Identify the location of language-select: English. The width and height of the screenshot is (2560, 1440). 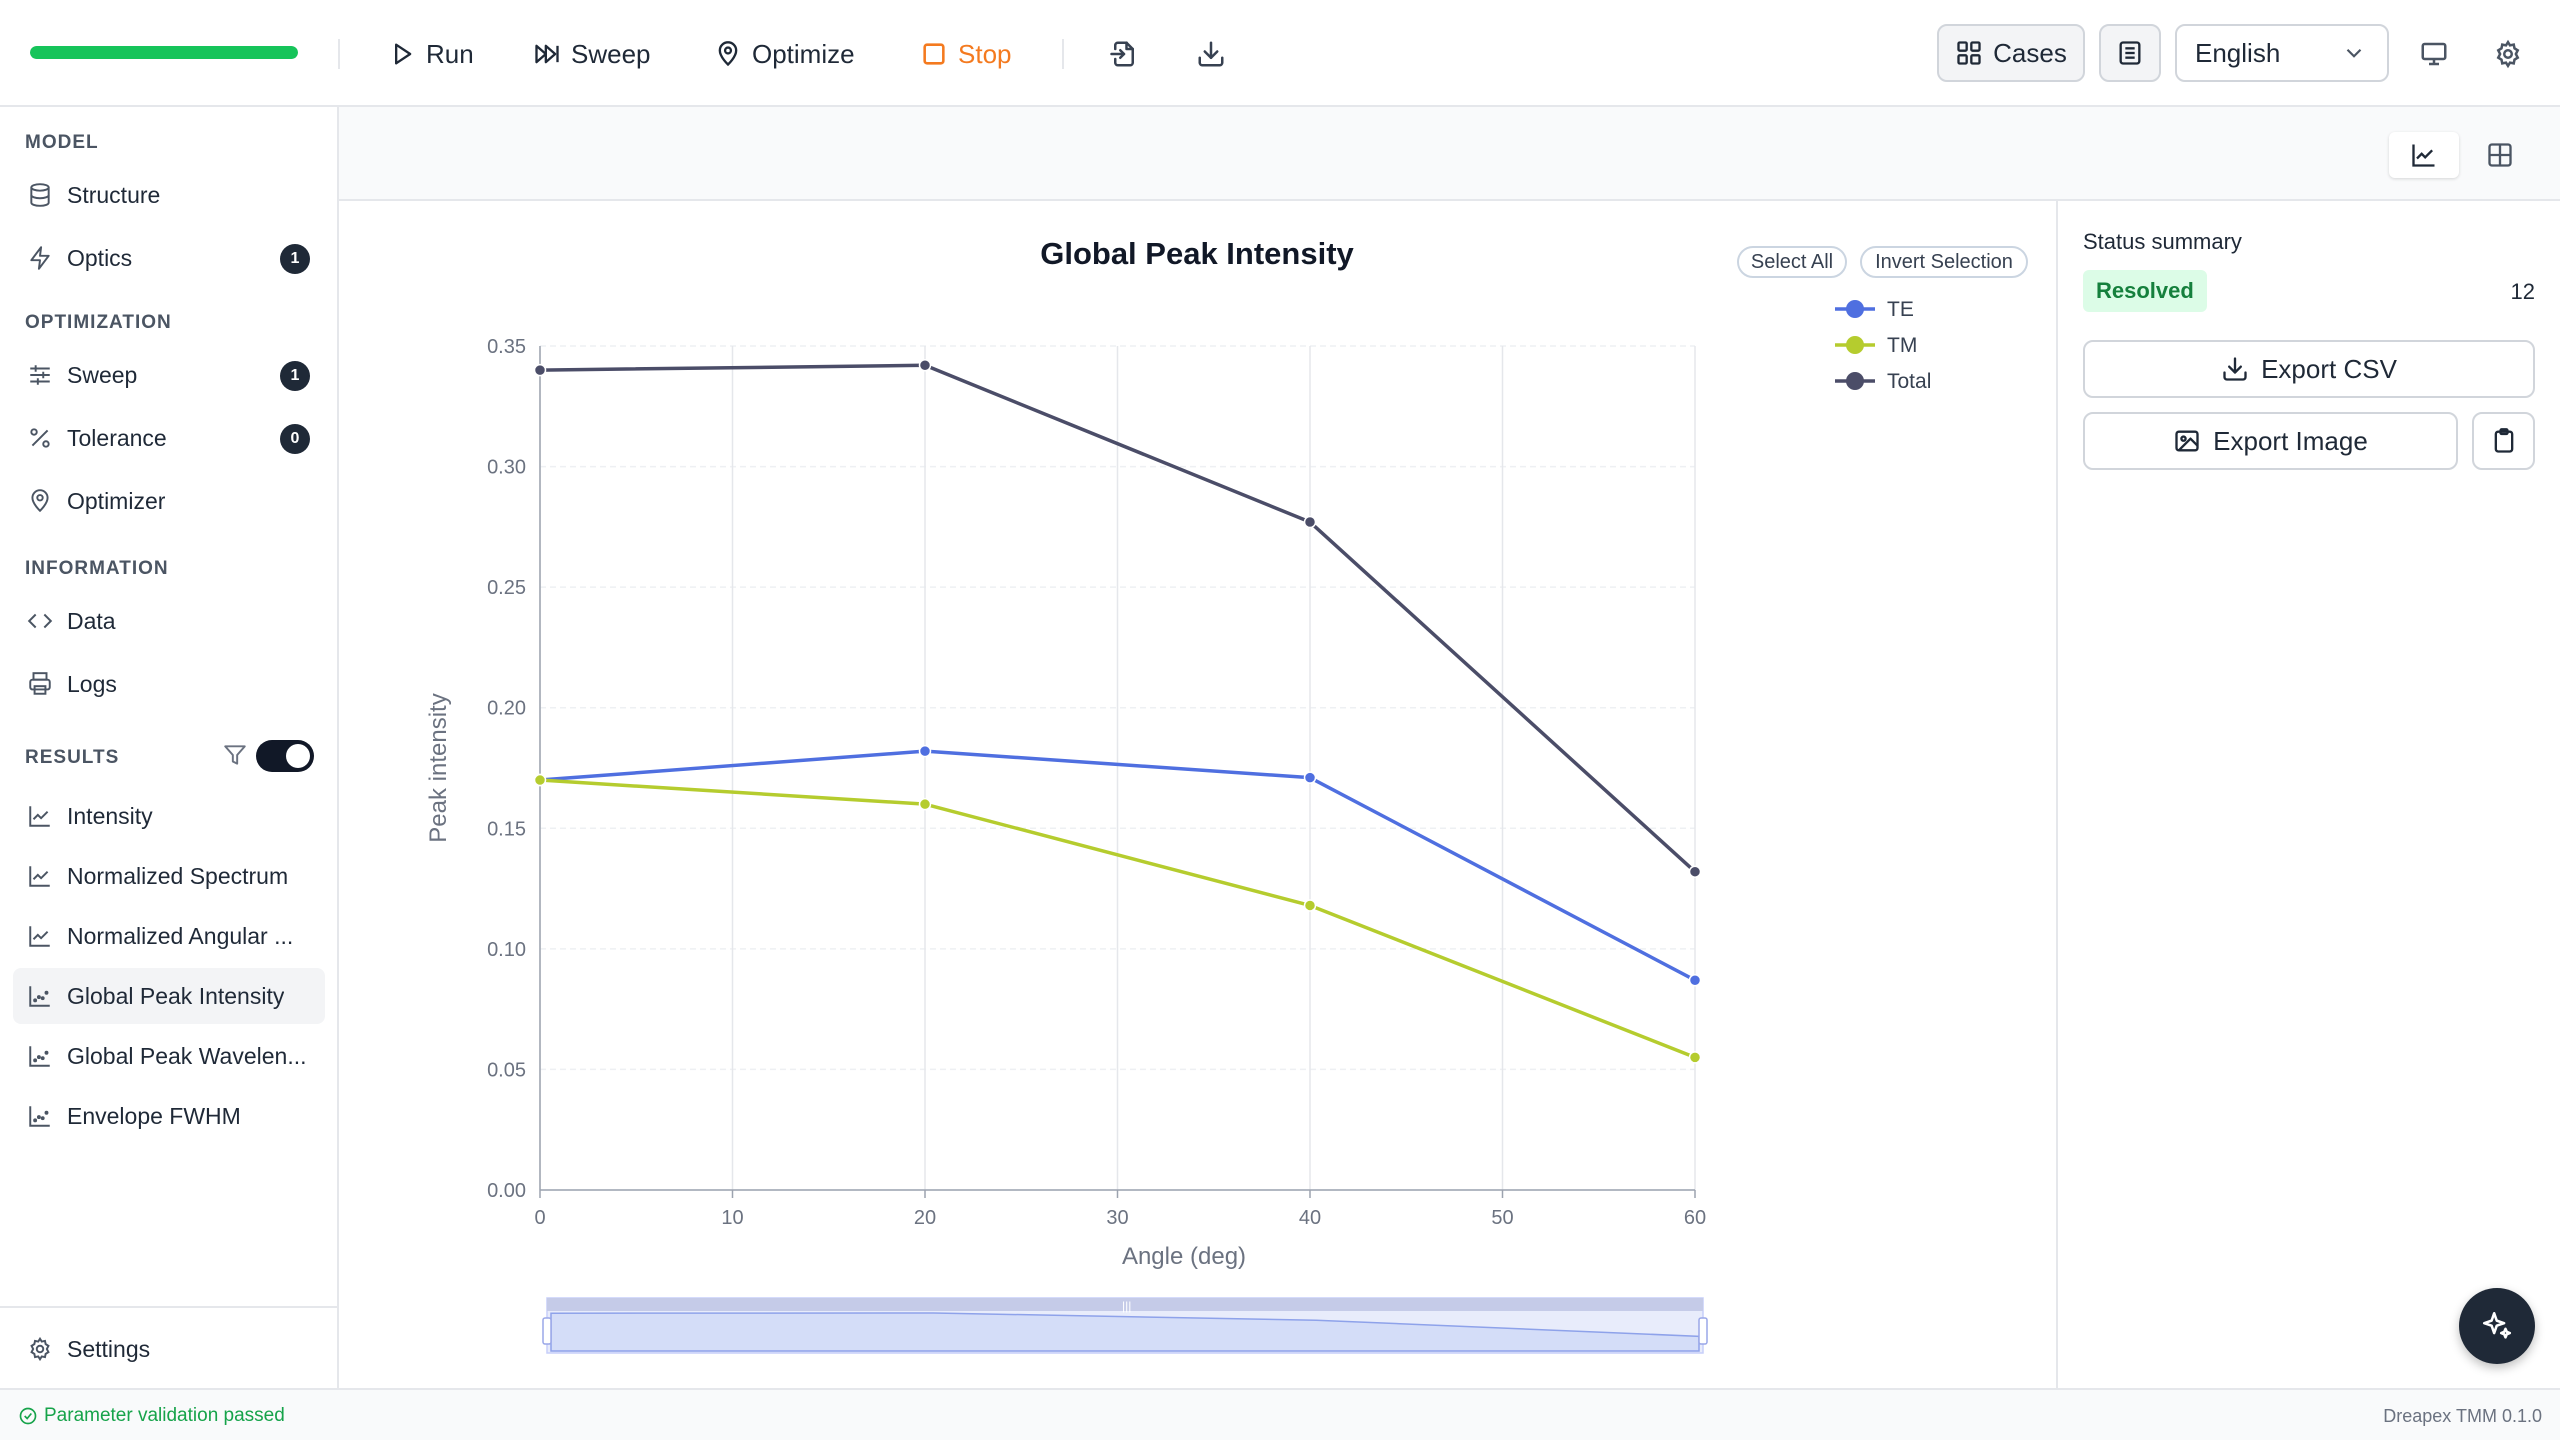
(2282, 53).